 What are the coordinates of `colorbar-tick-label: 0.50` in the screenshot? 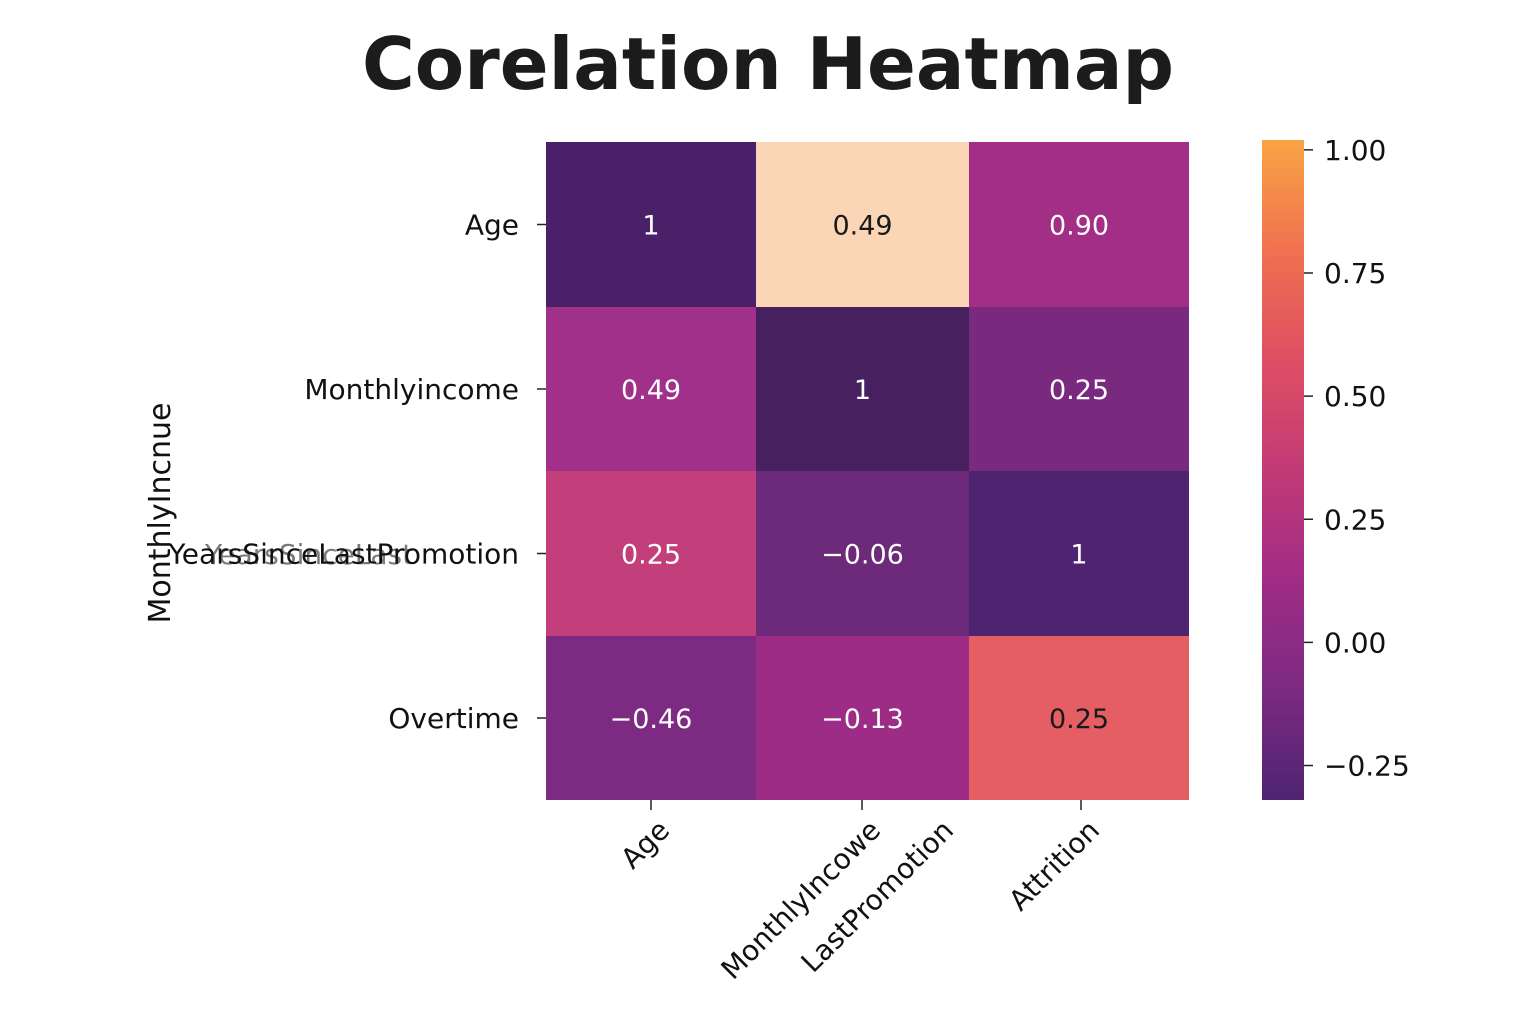 It's located at (1355, 396).